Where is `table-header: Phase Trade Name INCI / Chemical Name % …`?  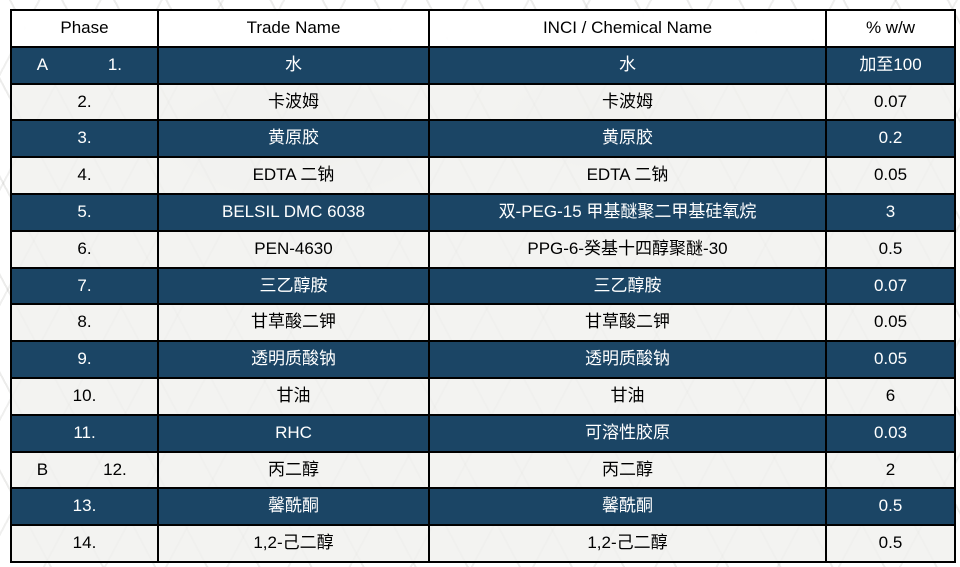 table-header: Phase Trade Name INCI / Chemical Name % … is located at coordinates (483, 28).